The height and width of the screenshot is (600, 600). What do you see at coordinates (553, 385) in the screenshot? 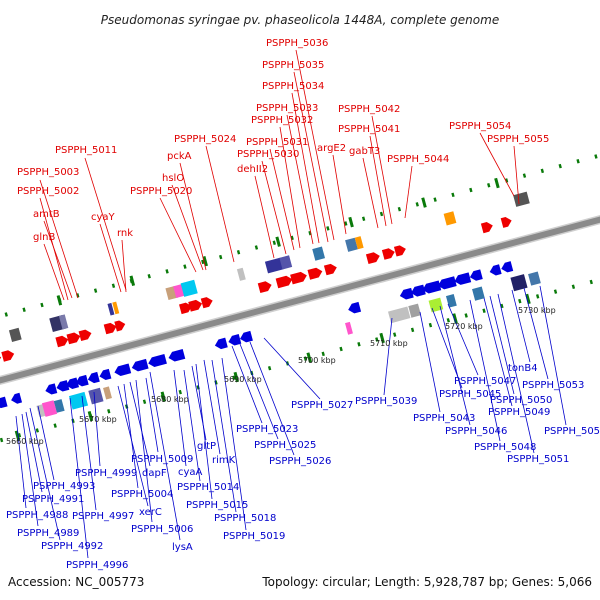
I see `label-PSPPH_5053: PSPPH_5053` at bounding box center [553, 385].